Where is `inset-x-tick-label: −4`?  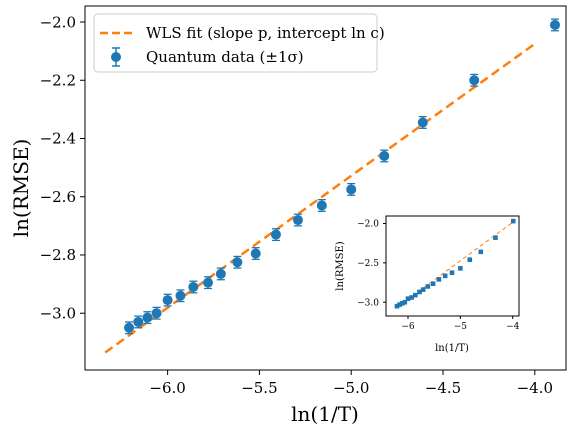
inset-x-tick-label: −4 is located at coordinates (513, 327).